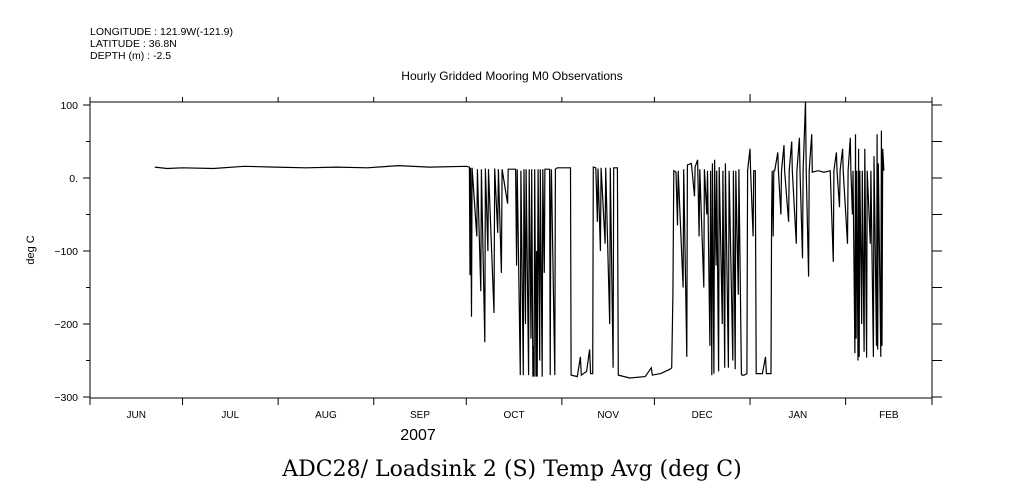 The image size is (1009, 504). Describe the element at coordinates (511, 76) in the screenshot. I see `chart-title: Hourly Gridded Mooring M0 Observations` at that location.